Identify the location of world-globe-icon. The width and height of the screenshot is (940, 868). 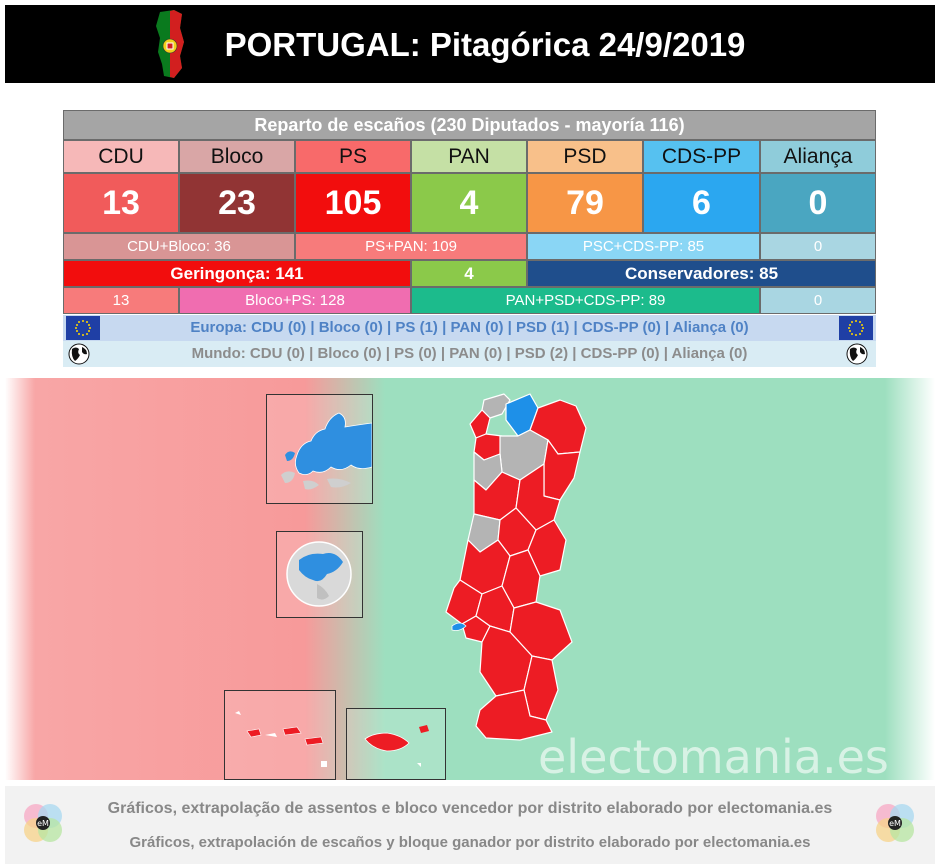
(319, 574).